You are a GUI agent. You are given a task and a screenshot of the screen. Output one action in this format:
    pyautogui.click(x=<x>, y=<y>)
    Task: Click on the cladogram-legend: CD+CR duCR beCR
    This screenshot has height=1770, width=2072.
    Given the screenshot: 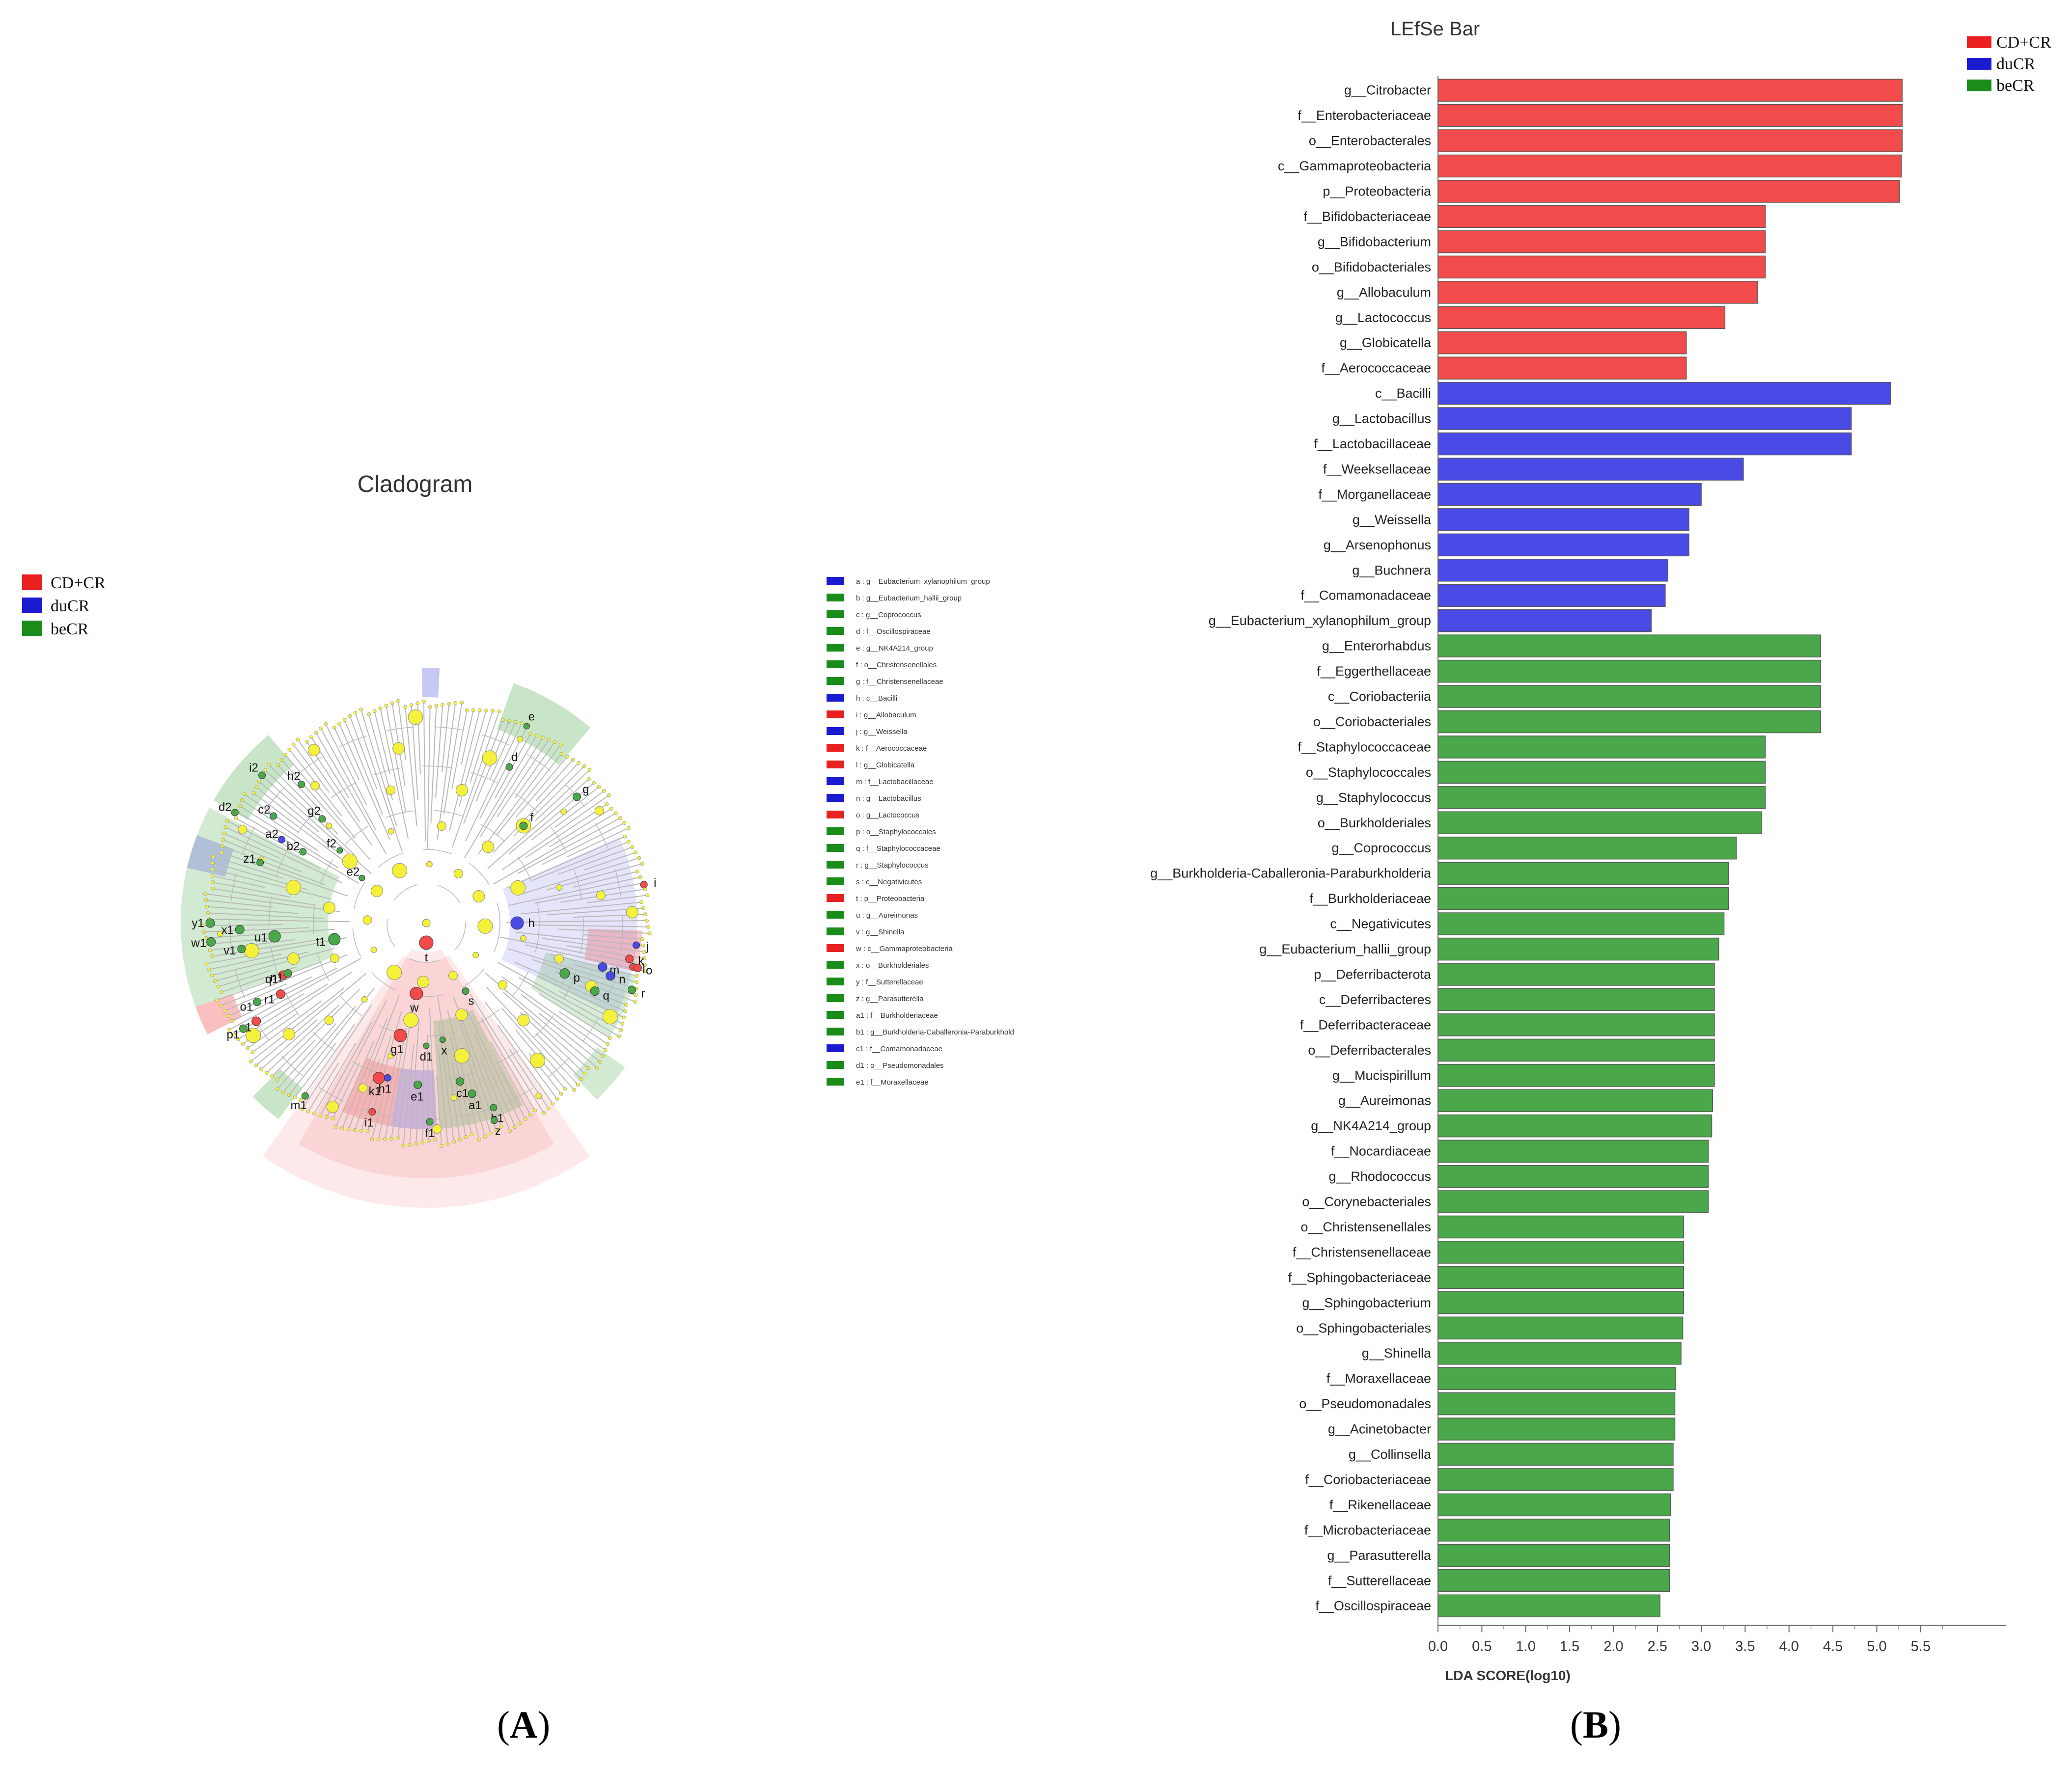 What is the action you would take?
    pyautogui.click(x=64, y=606)
    